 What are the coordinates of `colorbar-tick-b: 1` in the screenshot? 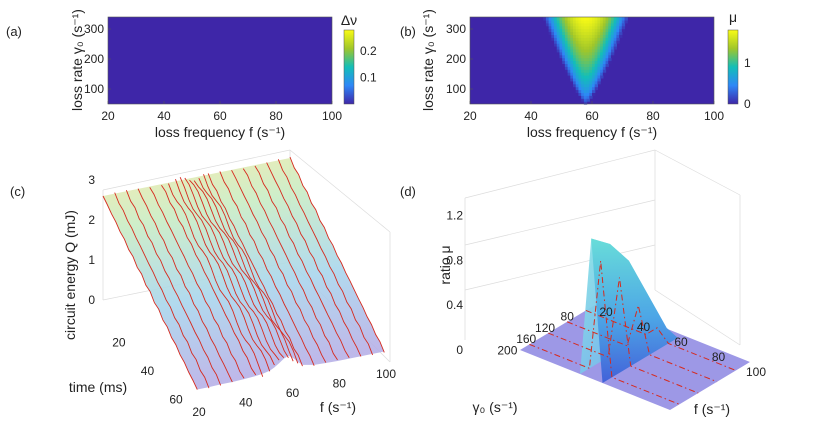 It's located at (747, 63).